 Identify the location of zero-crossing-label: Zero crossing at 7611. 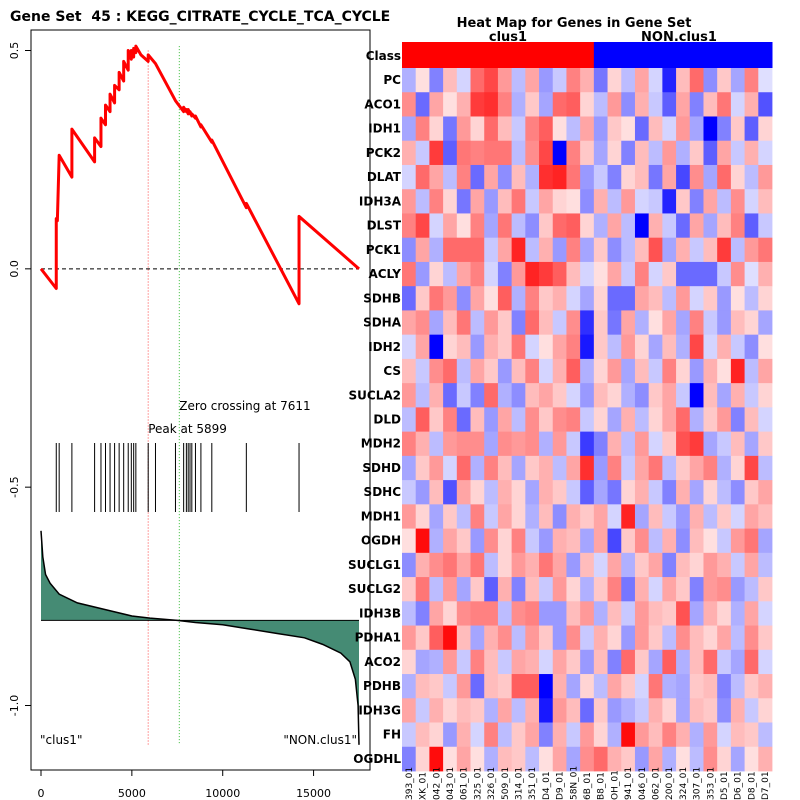
(244, 406).